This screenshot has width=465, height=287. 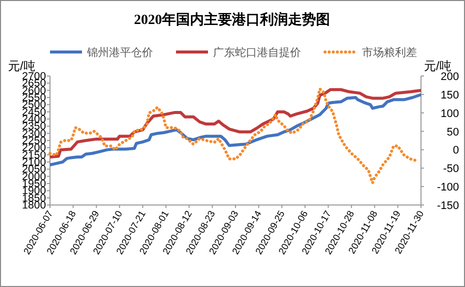 I want to click on legend-label: 市场粮利差, so click(x=389, y=53).